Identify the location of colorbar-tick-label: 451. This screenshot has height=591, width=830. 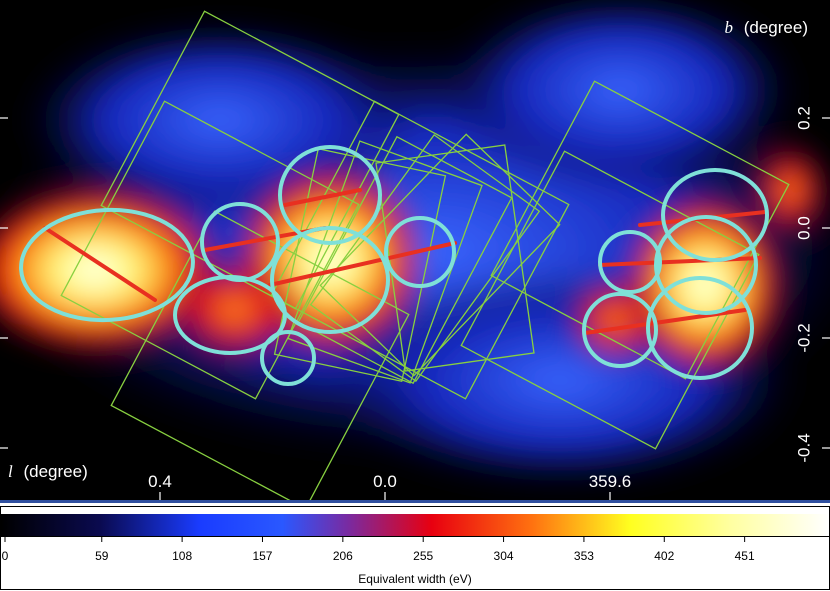
(745, 556).